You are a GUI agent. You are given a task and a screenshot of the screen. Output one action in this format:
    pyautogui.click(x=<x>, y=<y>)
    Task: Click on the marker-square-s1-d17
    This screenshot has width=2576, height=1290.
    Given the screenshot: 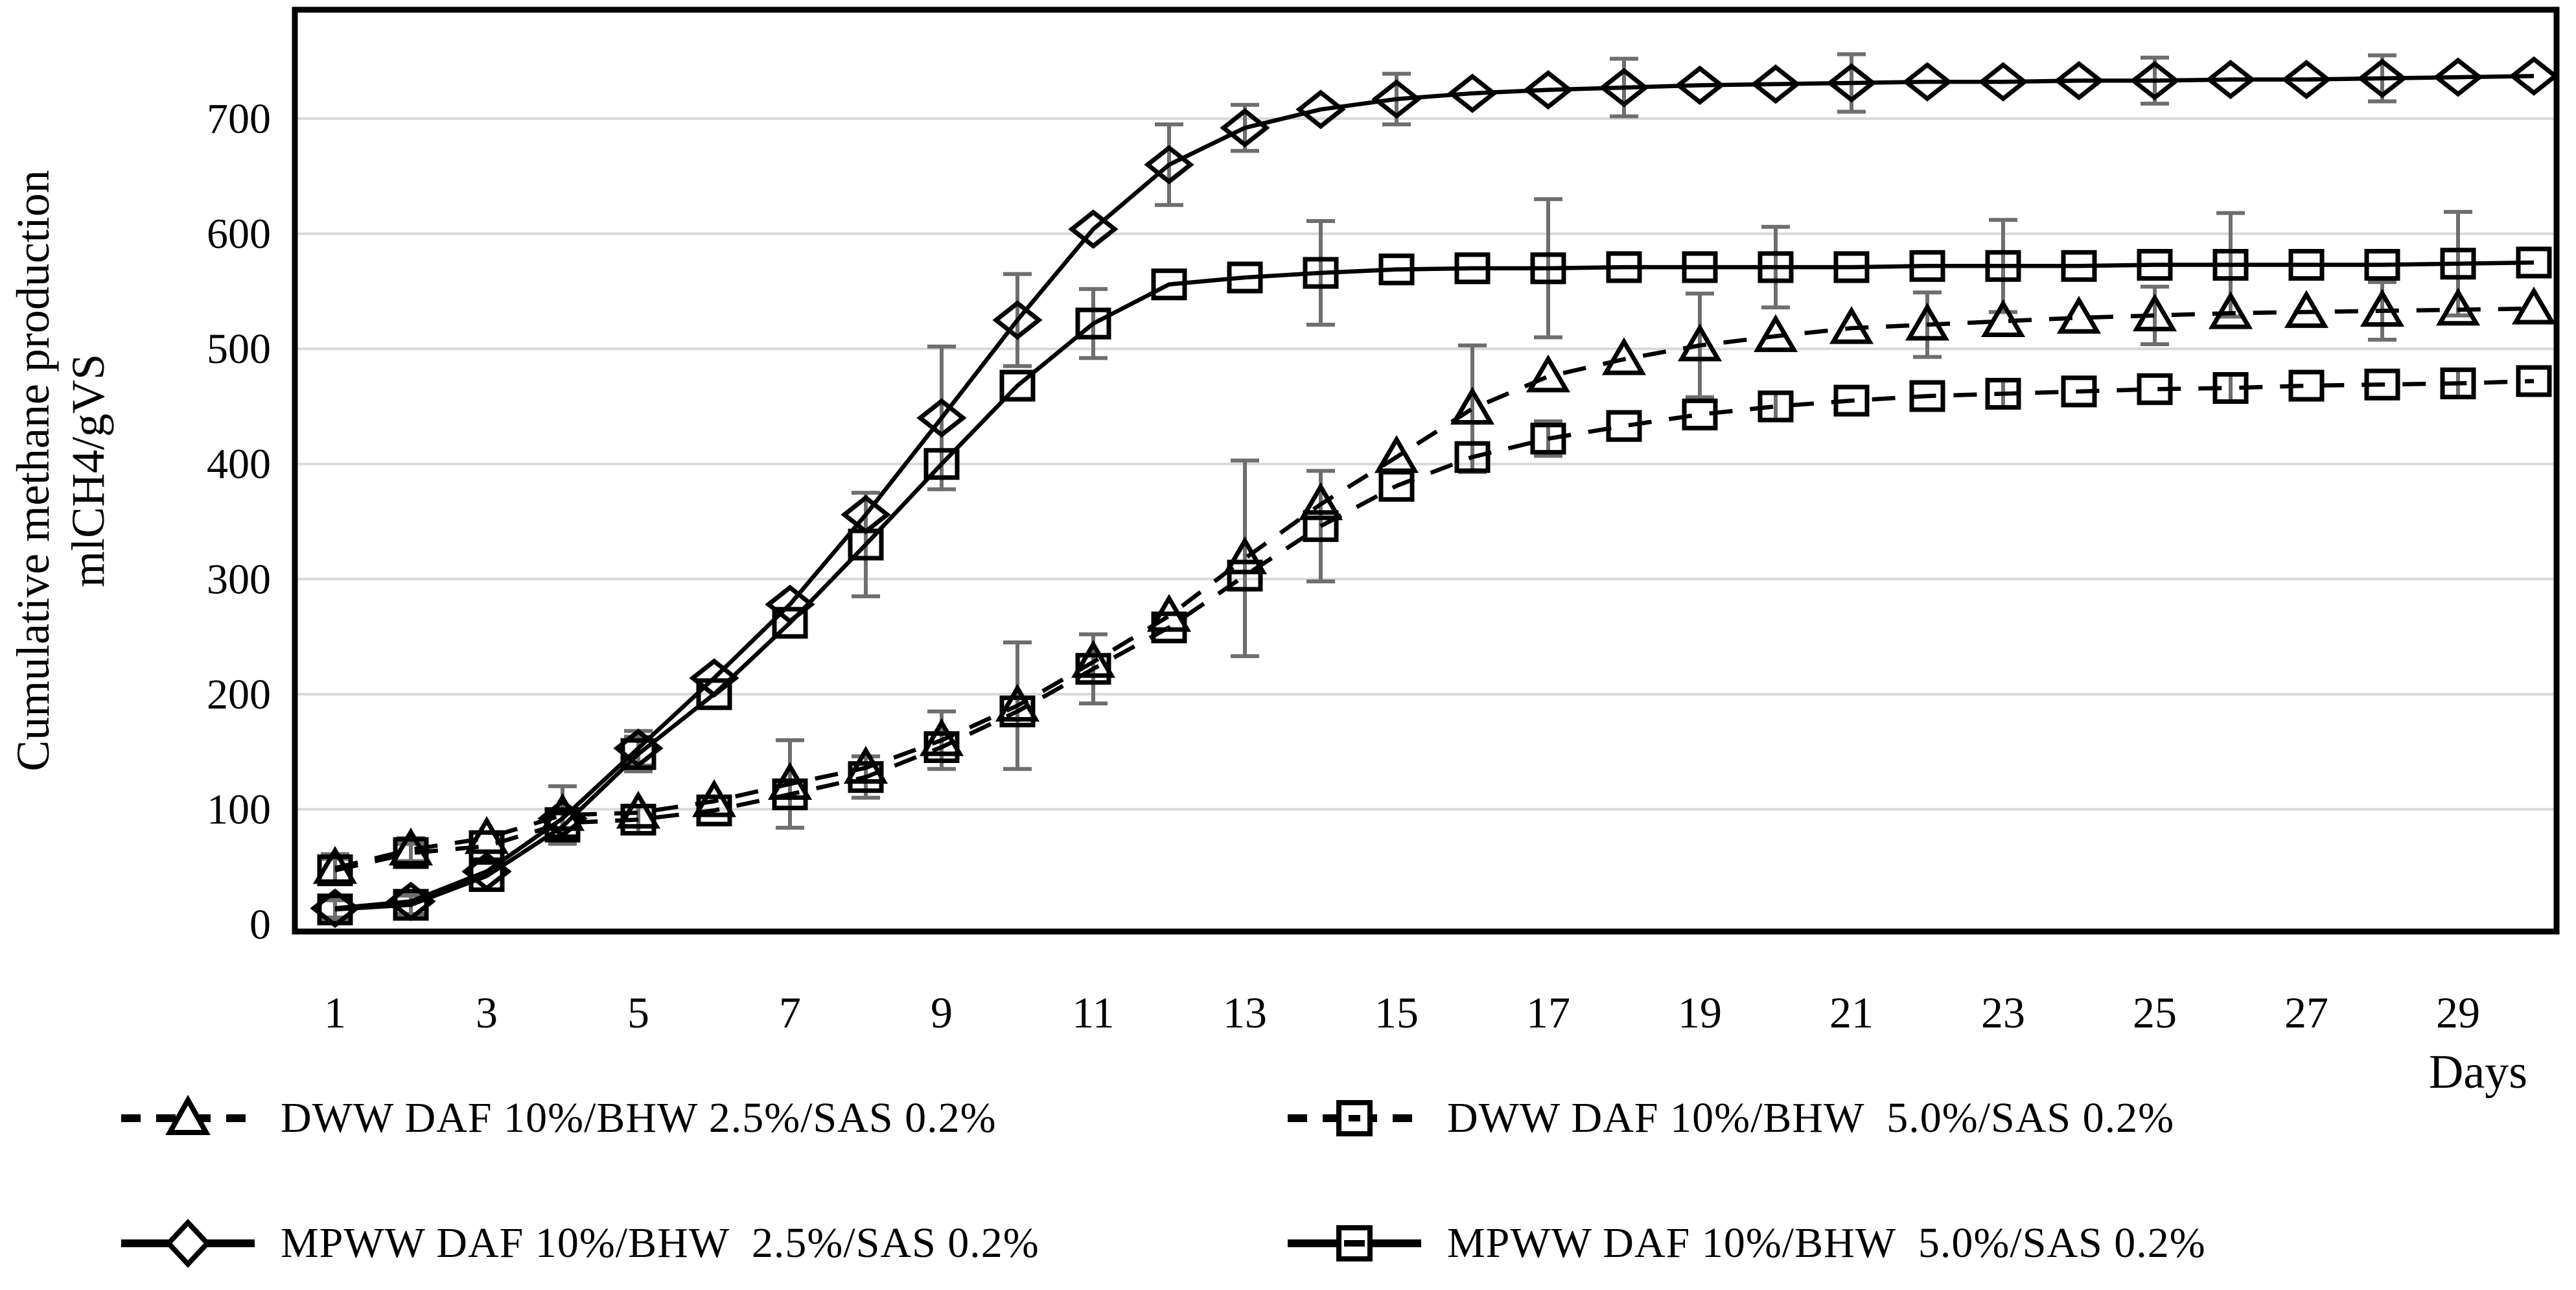 What is the action you would take?
    pyautogui.click(x=1548, y=439)
    